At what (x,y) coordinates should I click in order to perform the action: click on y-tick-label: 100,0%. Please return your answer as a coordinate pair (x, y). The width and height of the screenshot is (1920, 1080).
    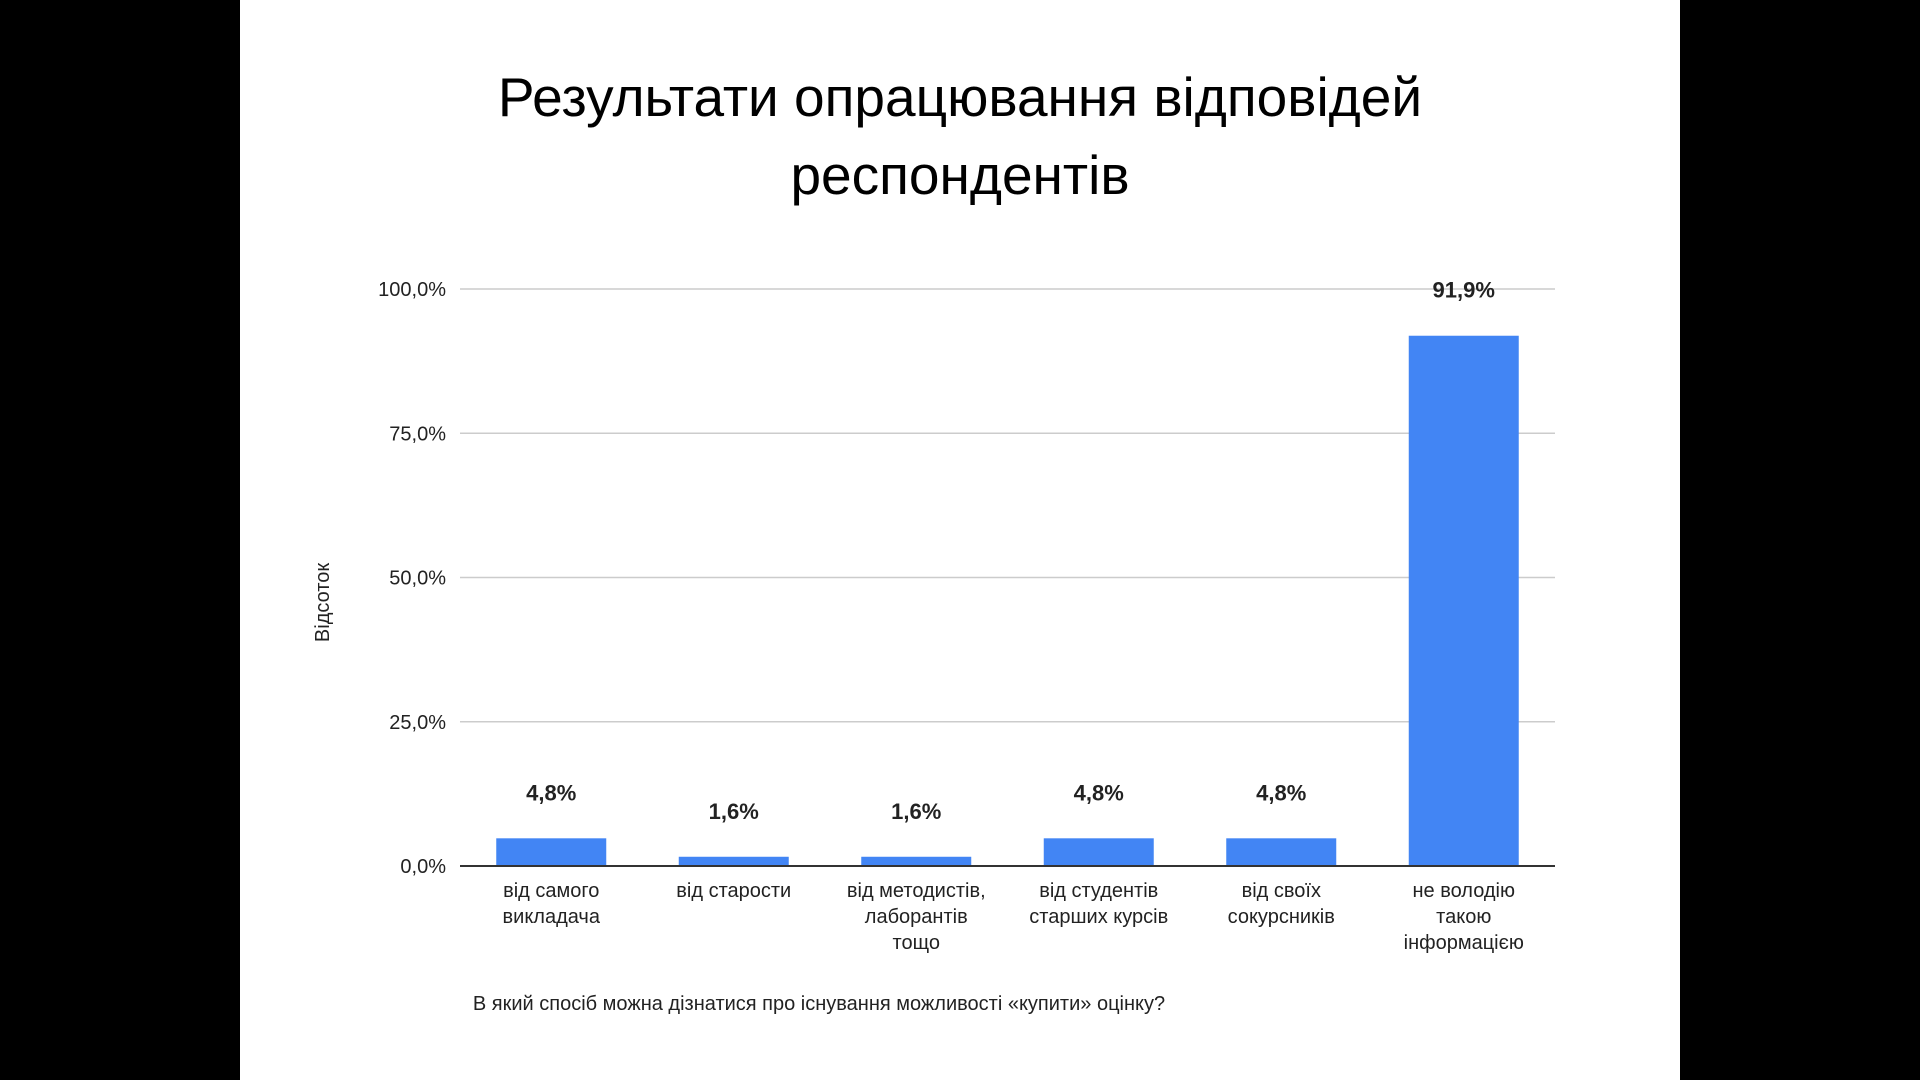
    Looking at the image, I should click on (412, 290).